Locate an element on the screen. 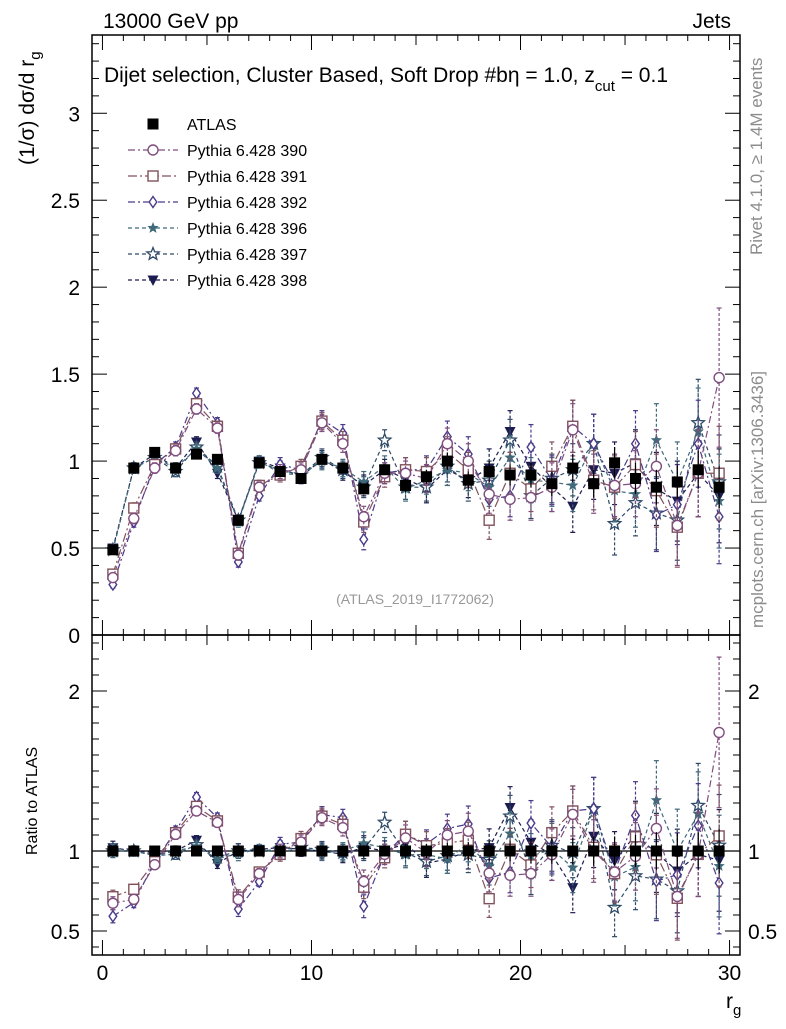 This screenshot has width=786, height=1029. legend-item: Pythia 6.428 398 is located at coordinates (217, 281).